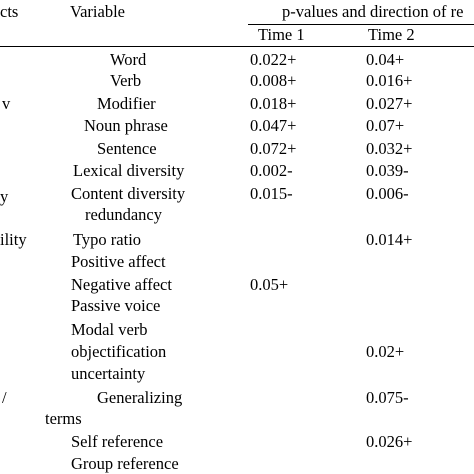 The height and width of the screenshot is (474, 474). Describe the element at coordinates (9, 11) in the screenshot. I see `aspects-column-header: cts` at that location.